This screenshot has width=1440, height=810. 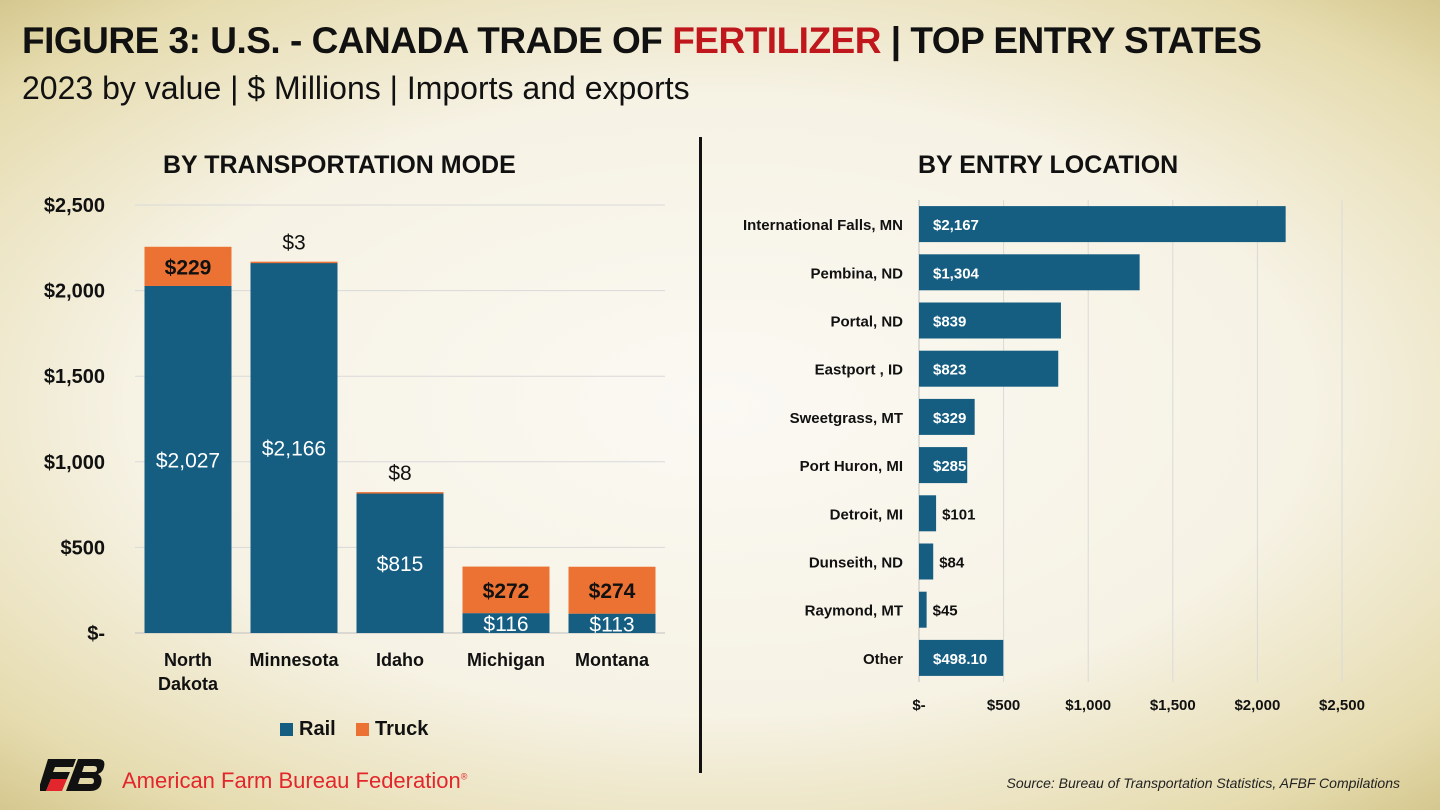 I want to click on y-tick-label: $2,000, so click(x=74, y=292).